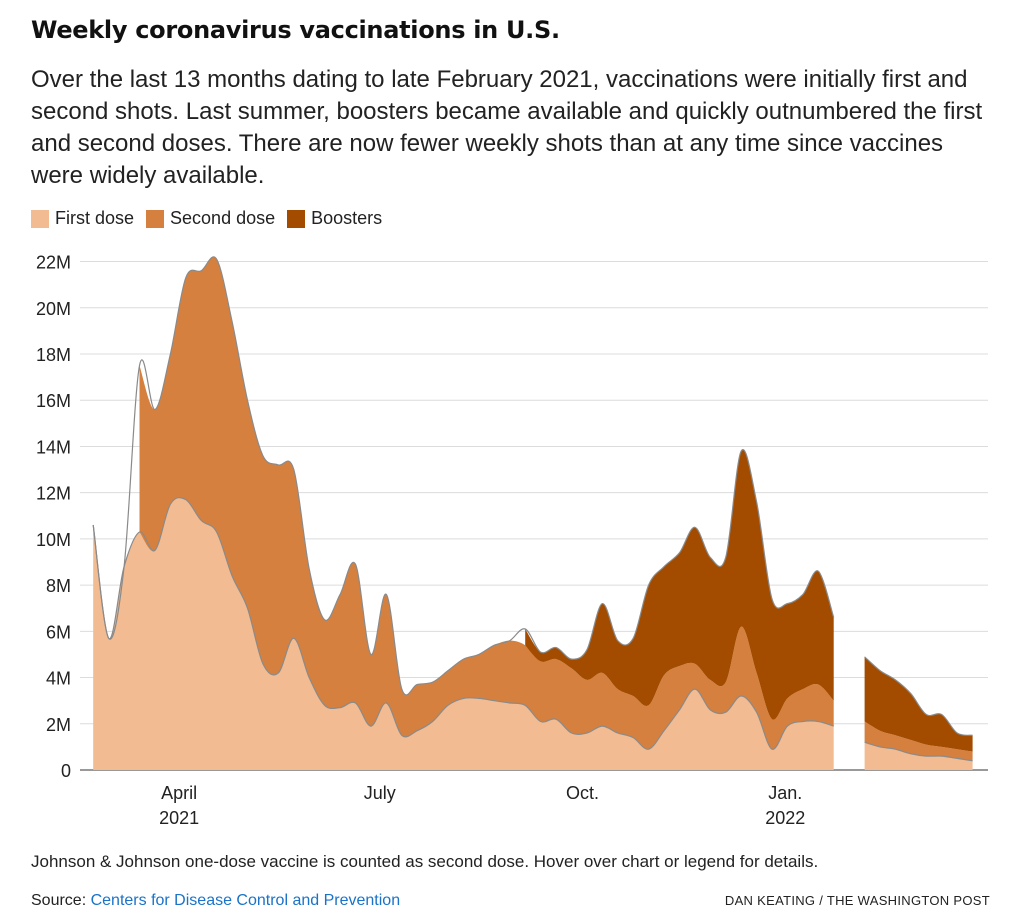 Image resolution: width=1016 pixels, height=924 pixels. Describe the element at coordinates (785, 818) in the screenshot. I see `x-tick-year-label: 2022` at that location.